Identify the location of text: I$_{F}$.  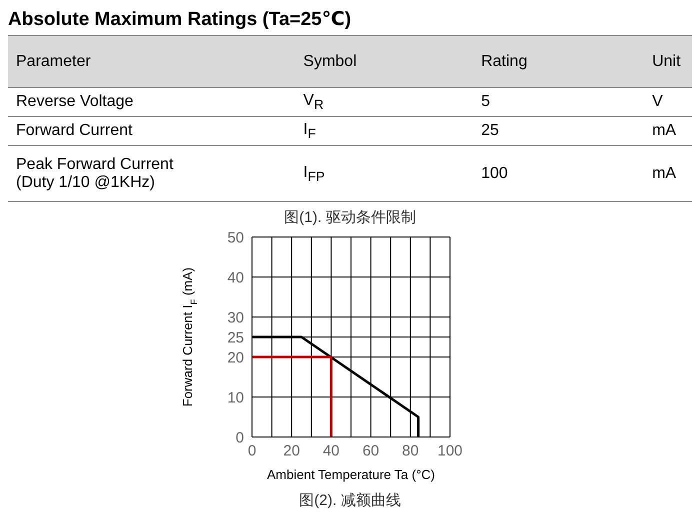
(309, 132).